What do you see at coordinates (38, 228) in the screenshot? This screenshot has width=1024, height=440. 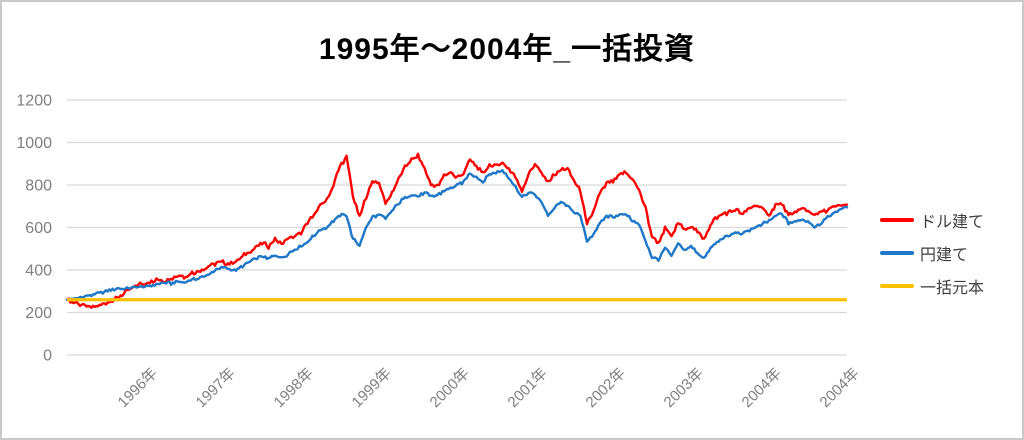 I see `y-tick-label-600: 600` at bounding box center [38, 228].